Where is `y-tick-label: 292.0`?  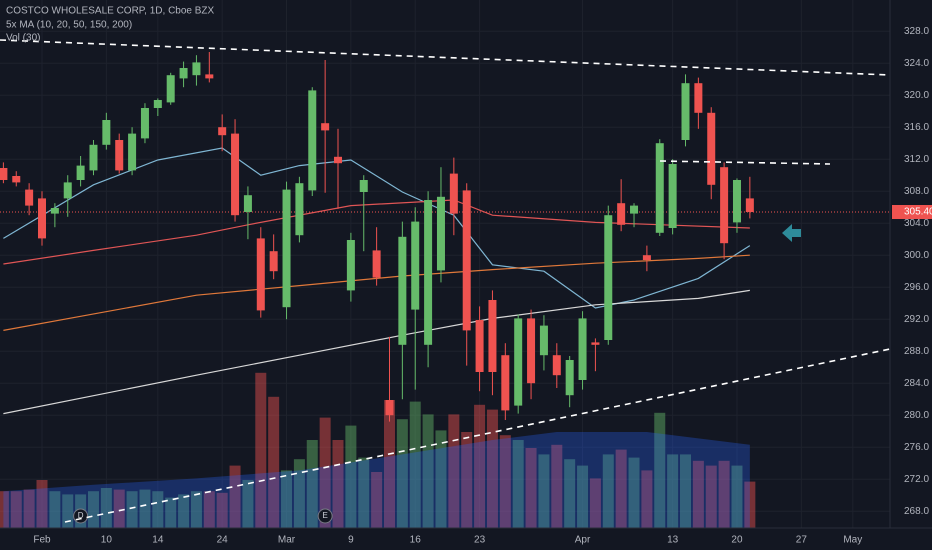 y-tick-label: 292.0 is located at coordinates (916, 319).